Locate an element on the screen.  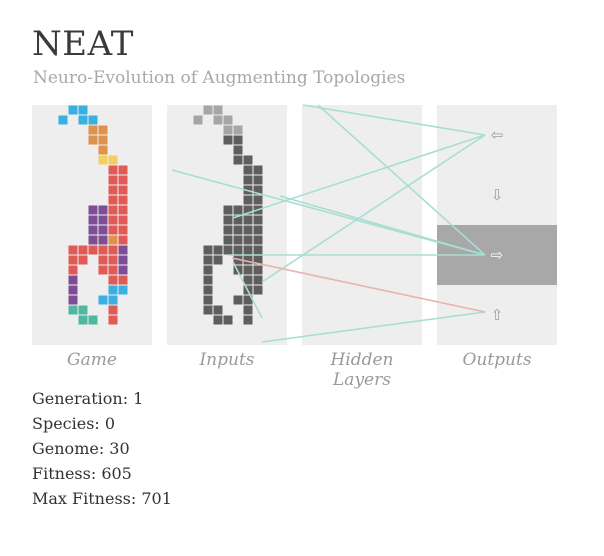
hidden-layers-label: Hidden Layers is located at coordinates (362, 370).